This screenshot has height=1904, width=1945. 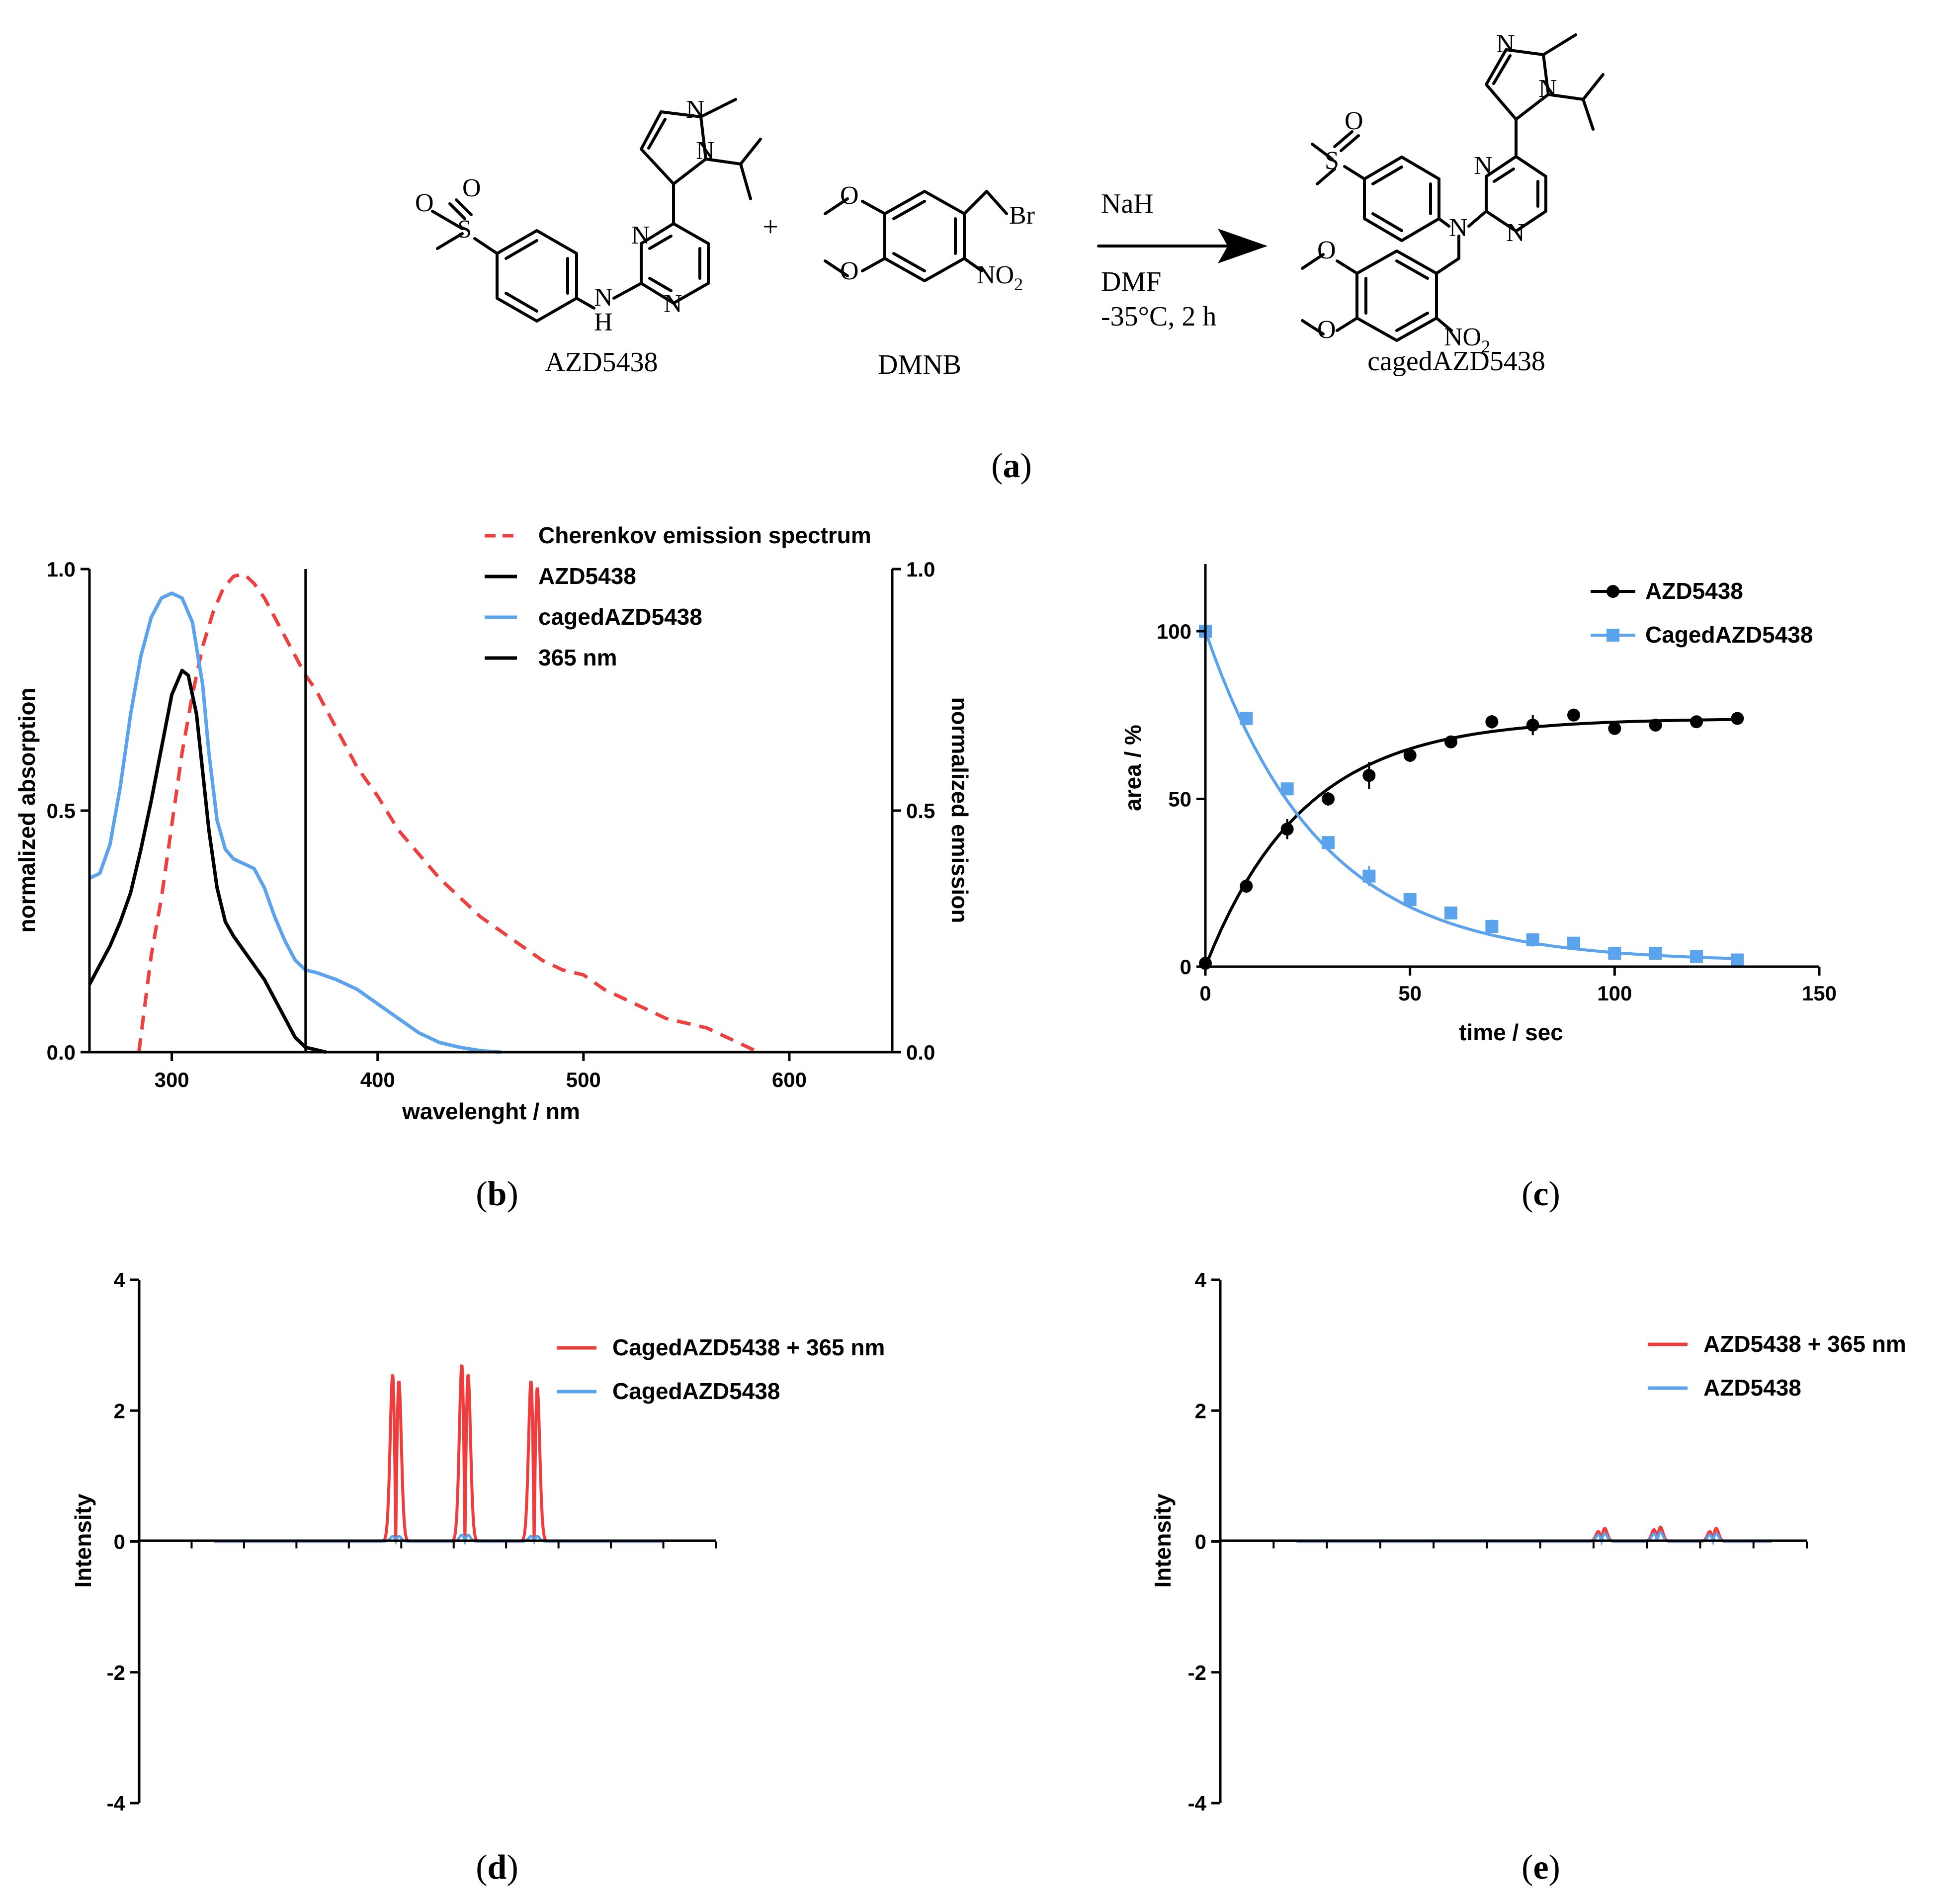 What do you see at coordinates (695, 110) in the screenshot?
I see `atom-N-imidazole: N` at bounding box center [695, 110].